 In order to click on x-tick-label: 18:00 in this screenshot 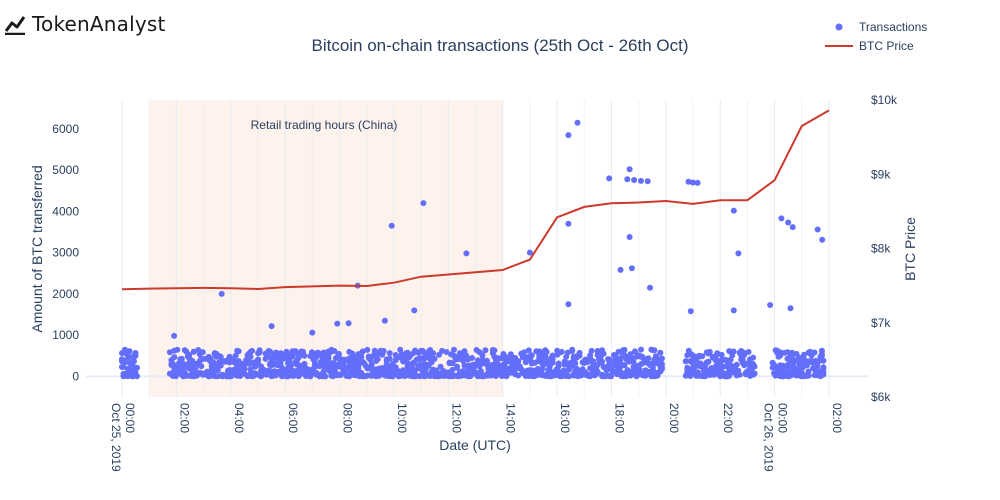, I will do `click(619, 418)`.